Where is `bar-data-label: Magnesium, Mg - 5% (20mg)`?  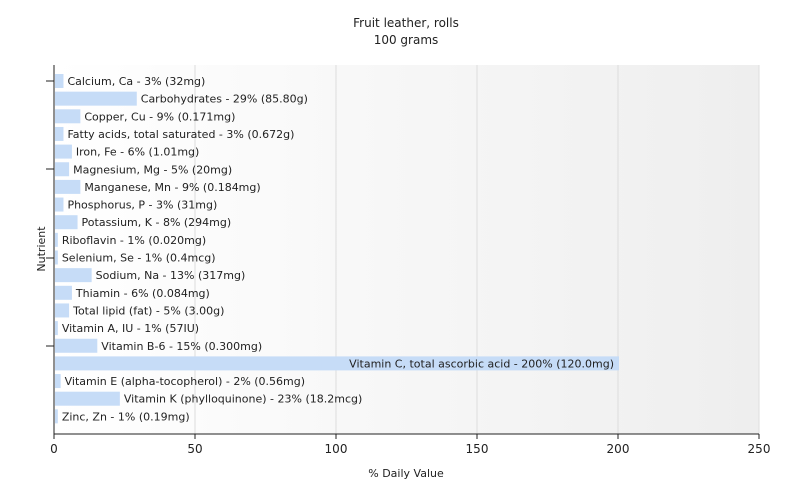 bar-data-label: Magnesium, Mg - 5% (20mg) is located at coordinates (152, 169).